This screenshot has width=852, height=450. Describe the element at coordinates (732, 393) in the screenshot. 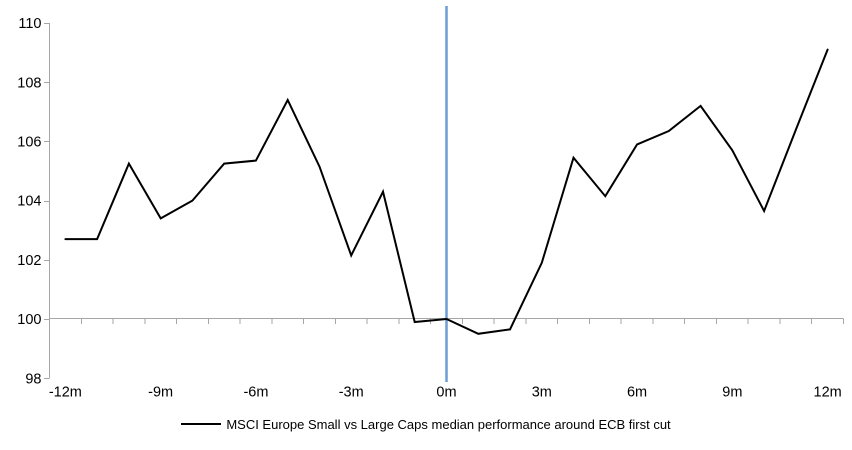

I see `x-tick-label: 9m` at that location.